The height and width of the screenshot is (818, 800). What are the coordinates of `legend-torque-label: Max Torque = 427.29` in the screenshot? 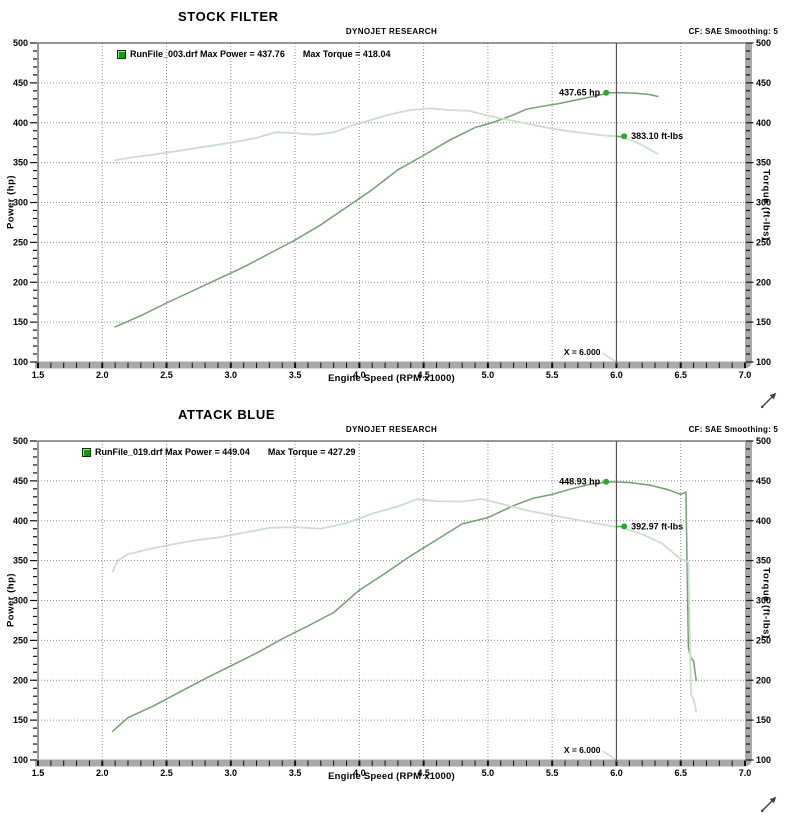 It's located at (311, 452).